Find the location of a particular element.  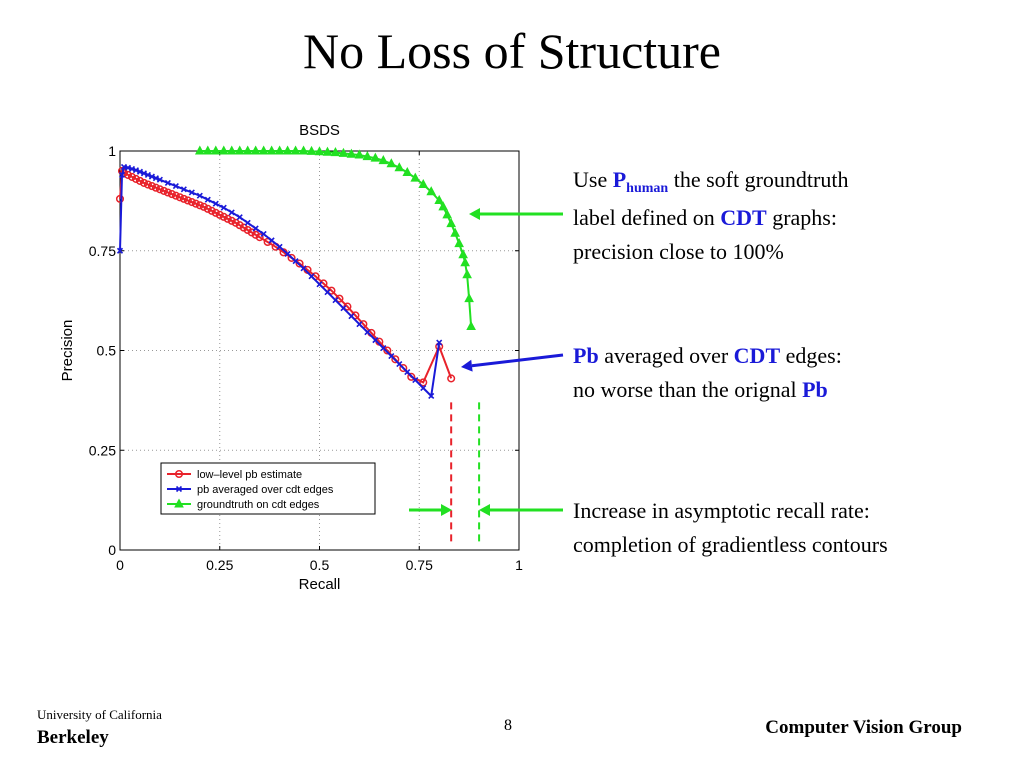

y-tick-label: 0.75 is located at coordinates (102, 251).